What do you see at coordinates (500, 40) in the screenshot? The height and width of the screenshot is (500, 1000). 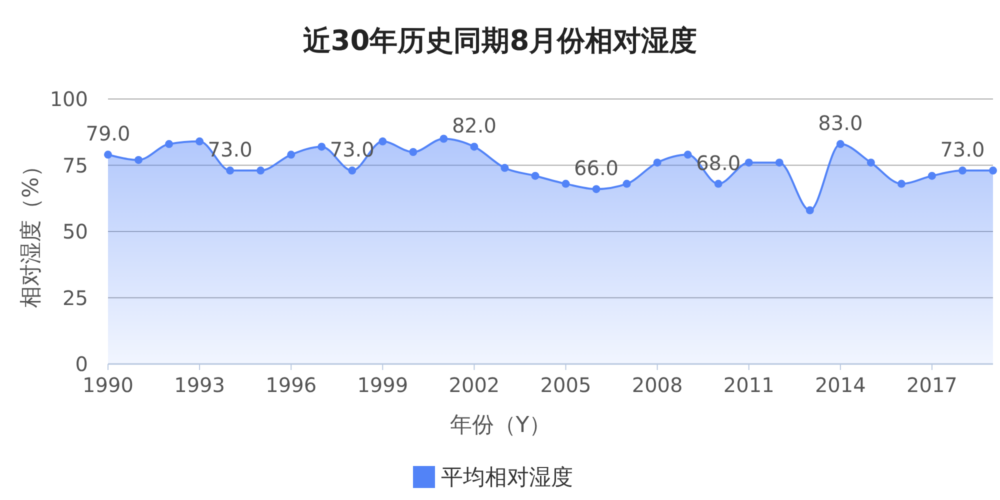 I see `chart-title: 近30年历史同期8月份相对湿度` at bounding box center [500, 40].